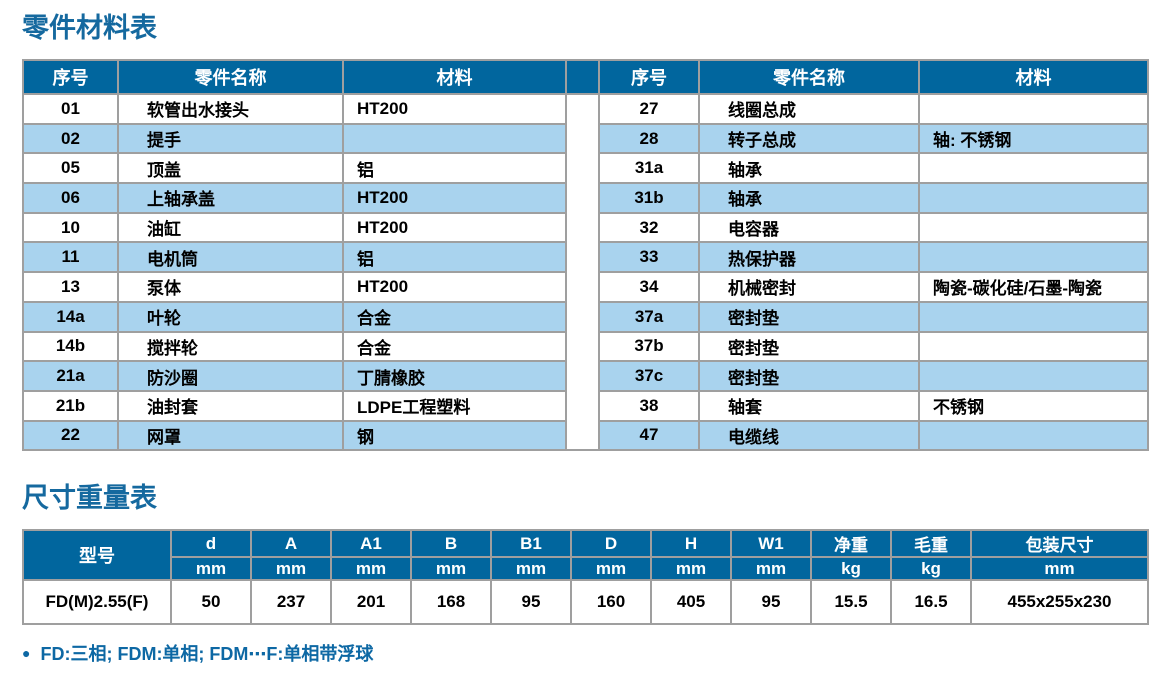 The width and height of the screenshot is (1169, 691). I want to click on cell-part-name: 泵体, so click(230, 287).